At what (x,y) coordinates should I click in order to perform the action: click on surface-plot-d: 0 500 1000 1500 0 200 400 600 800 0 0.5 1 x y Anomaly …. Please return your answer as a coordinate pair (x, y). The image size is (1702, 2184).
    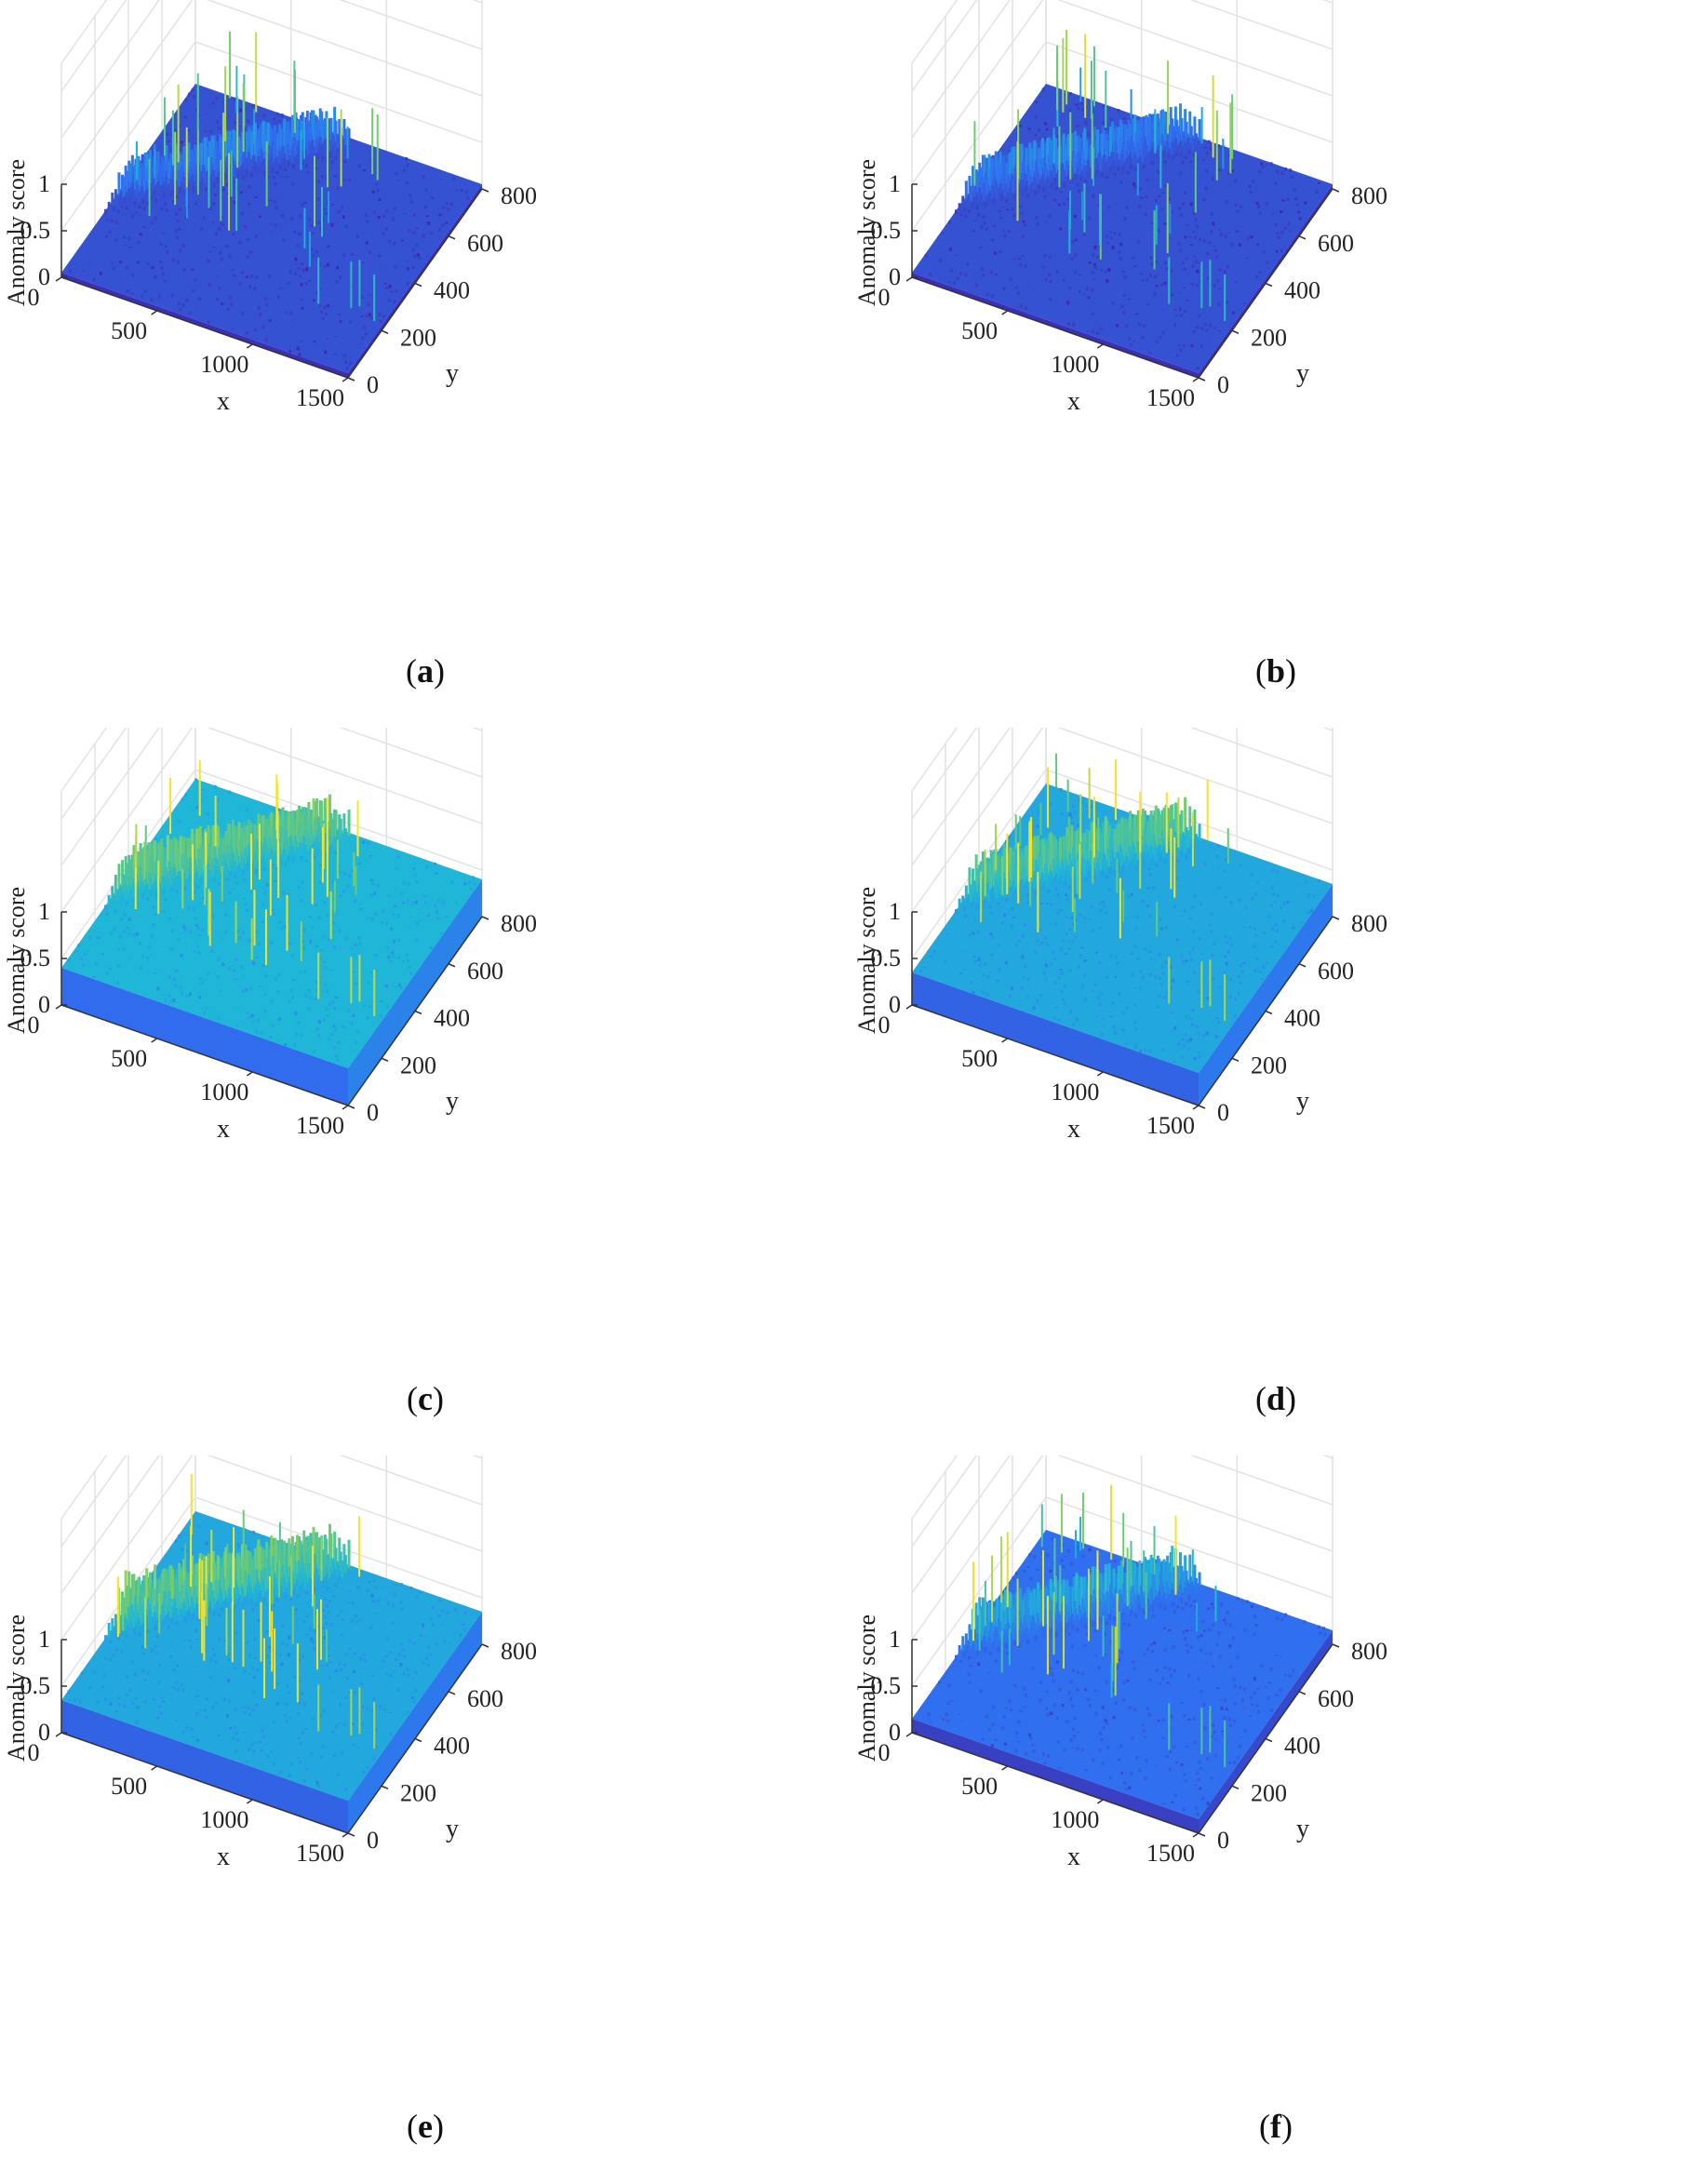
    Looking at the image, I should click on (1120, 936).